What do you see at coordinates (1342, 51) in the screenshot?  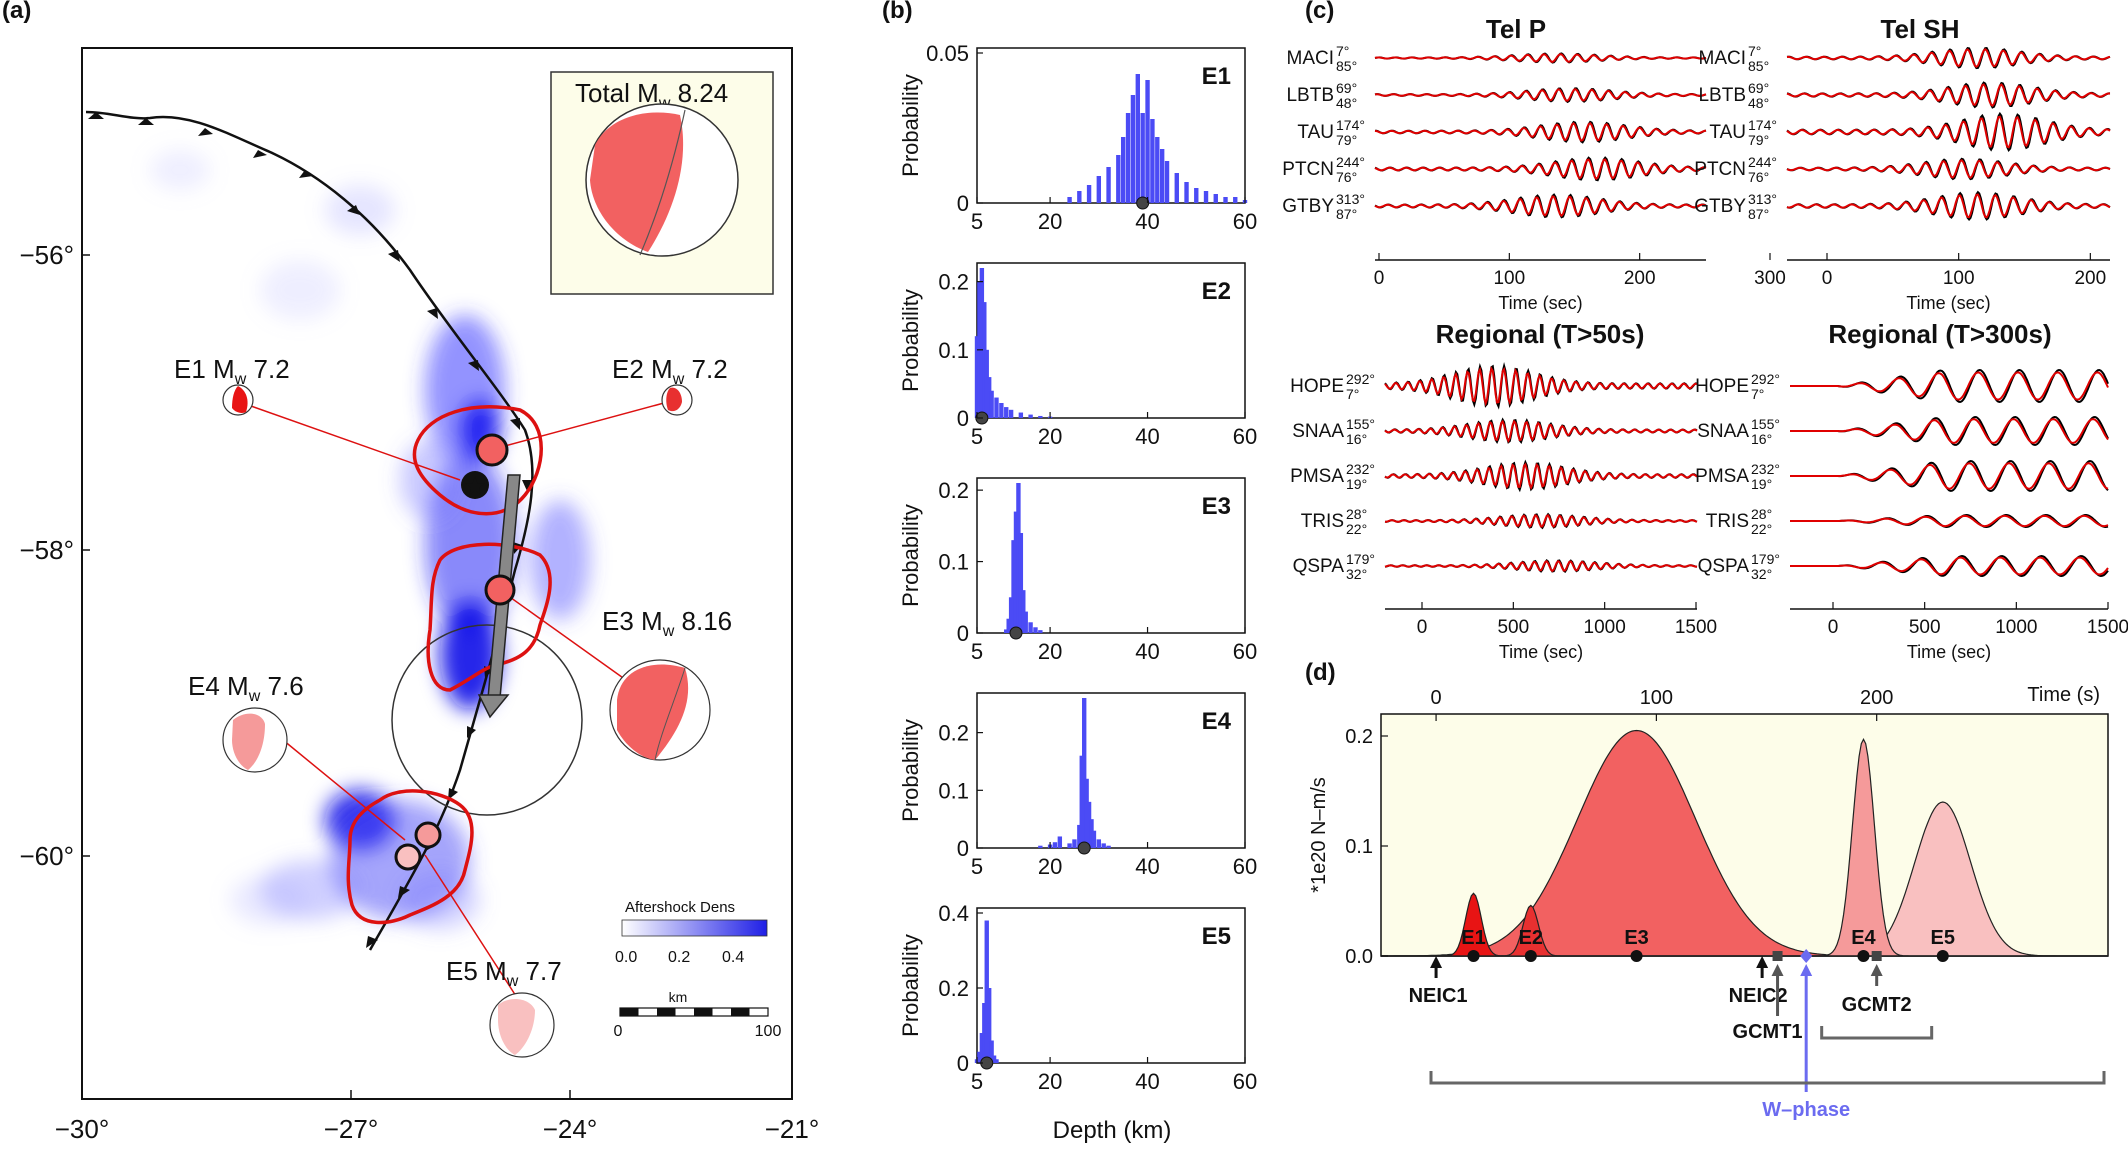 I see `station-azimuth: 7°` at bounding box center [1342, 51].